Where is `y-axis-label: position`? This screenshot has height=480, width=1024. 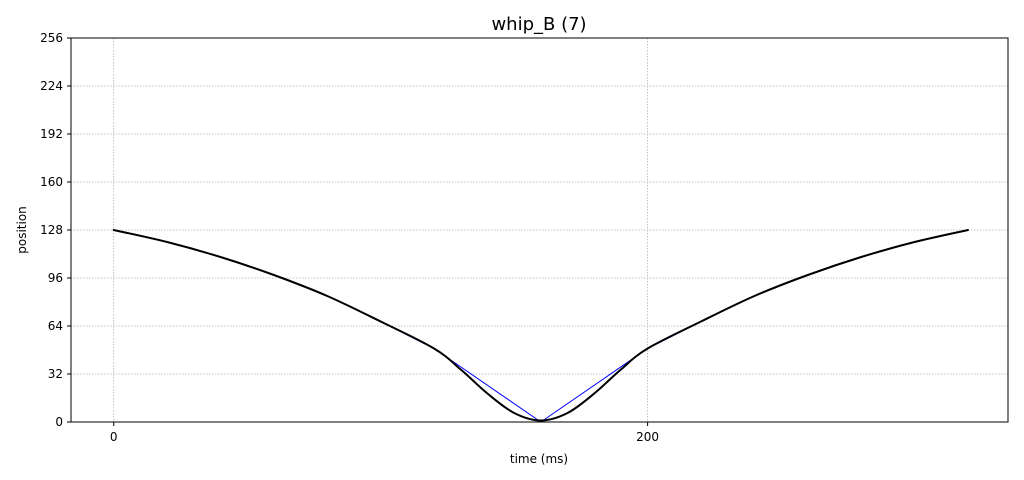
y-axis-label: position is located at coordinates (22, 230).